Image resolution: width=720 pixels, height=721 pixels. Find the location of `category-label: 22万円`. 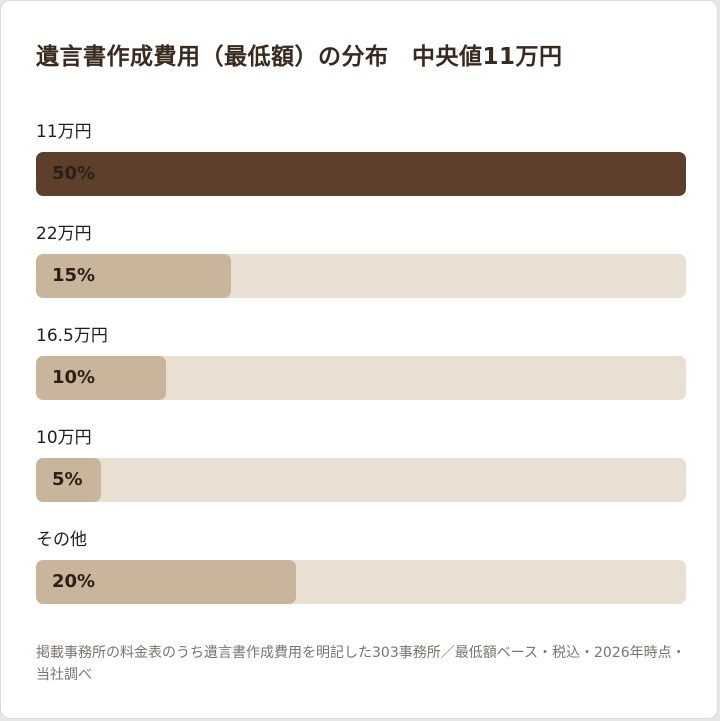

category-label: 22万円 is located at coordinates (64, 234).